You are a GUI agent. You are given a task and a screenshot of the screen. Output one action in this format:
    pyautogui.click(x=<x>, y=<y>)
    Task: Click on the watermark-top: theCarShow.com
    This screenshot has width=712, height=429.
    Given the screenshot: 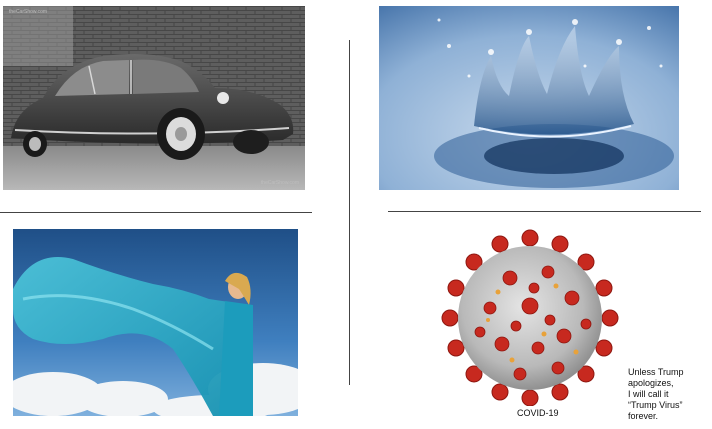 What is the action you would take?
    pyautogui.click(x=28, y=12)
    